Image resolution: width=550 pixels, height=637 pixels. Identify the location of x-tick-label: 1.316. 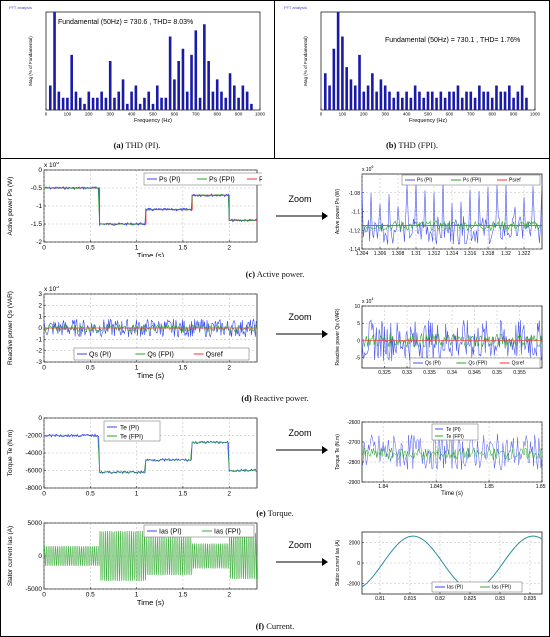
(470, 254).